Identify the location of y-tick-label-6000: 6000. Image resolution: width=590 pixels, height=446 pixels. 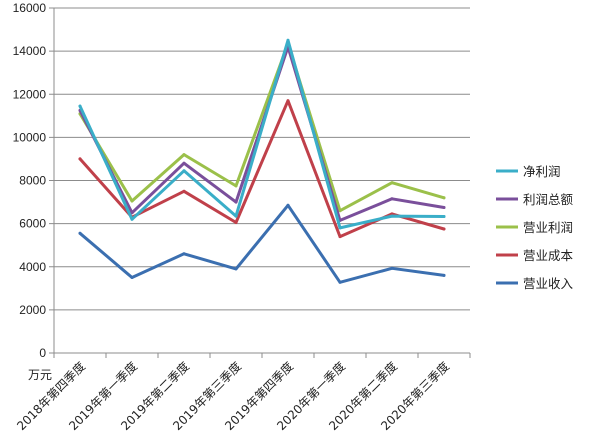
(32, 224).